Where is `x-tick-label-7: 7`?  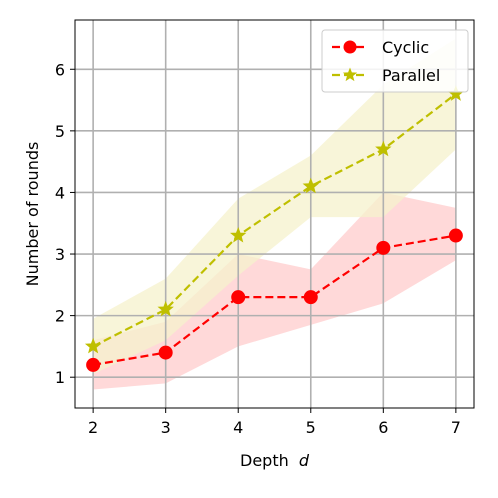
x-tick-label-7: 7 is located at coordinates (456, 427).